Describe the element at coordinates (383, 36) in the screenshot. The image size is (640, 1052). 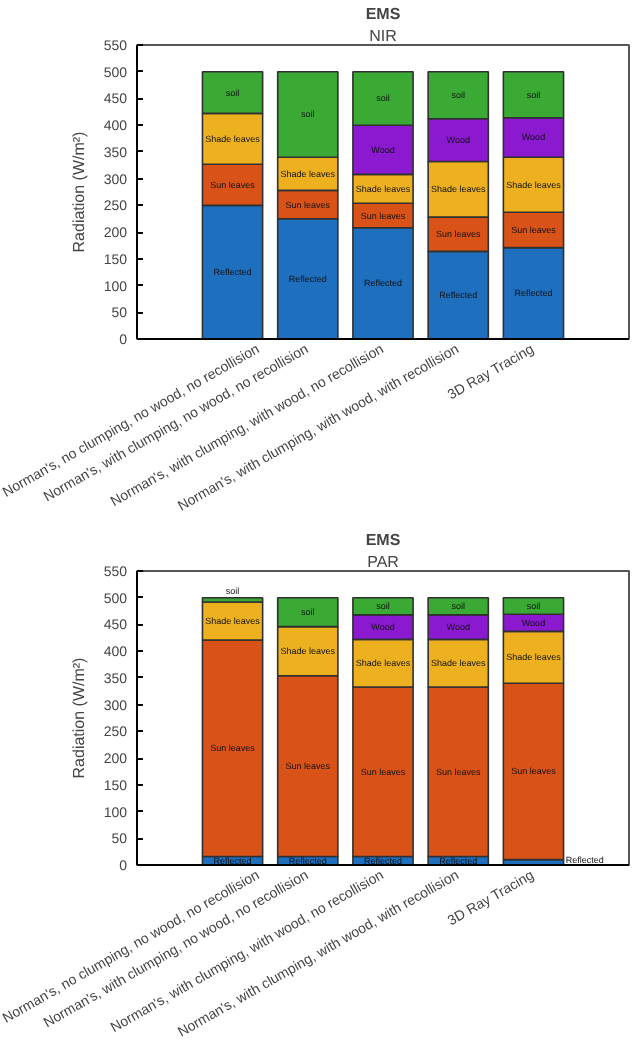
I see `chart-subtitle: NIR` at that location.